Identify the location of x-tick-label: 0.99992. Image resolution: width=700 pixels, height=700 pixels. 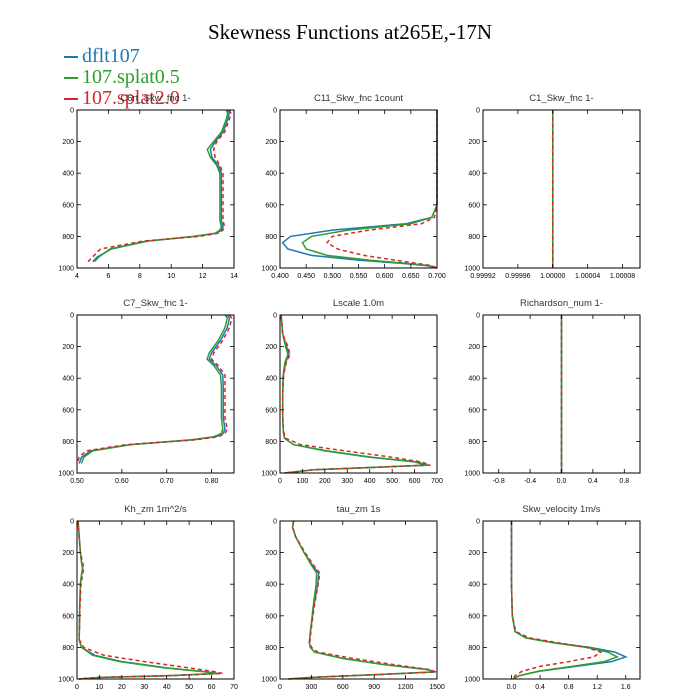
(482, 276).